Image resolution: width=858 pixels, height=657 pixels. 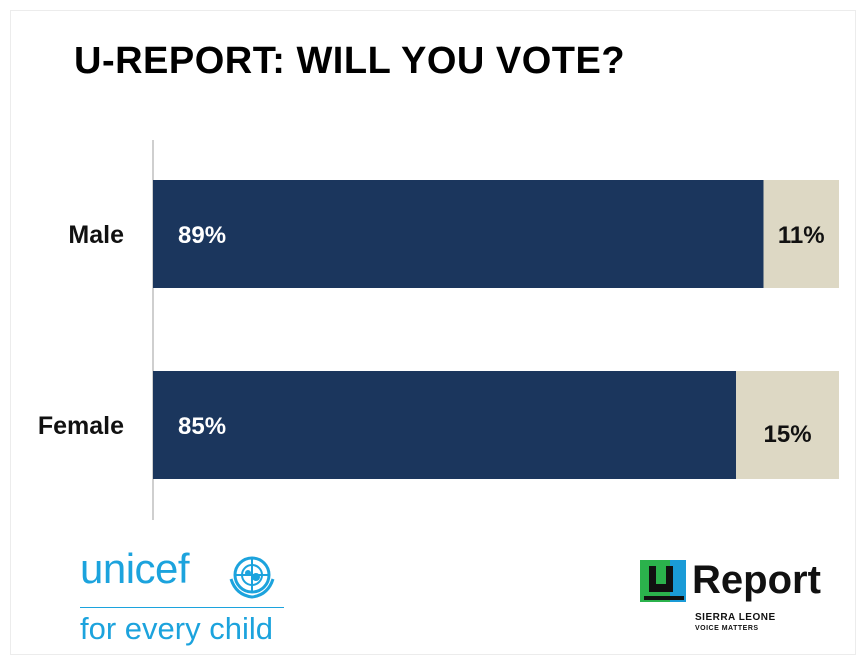 I want to click on ureport-slogan: VOICE MATTERS, so click(x=727, y=628).